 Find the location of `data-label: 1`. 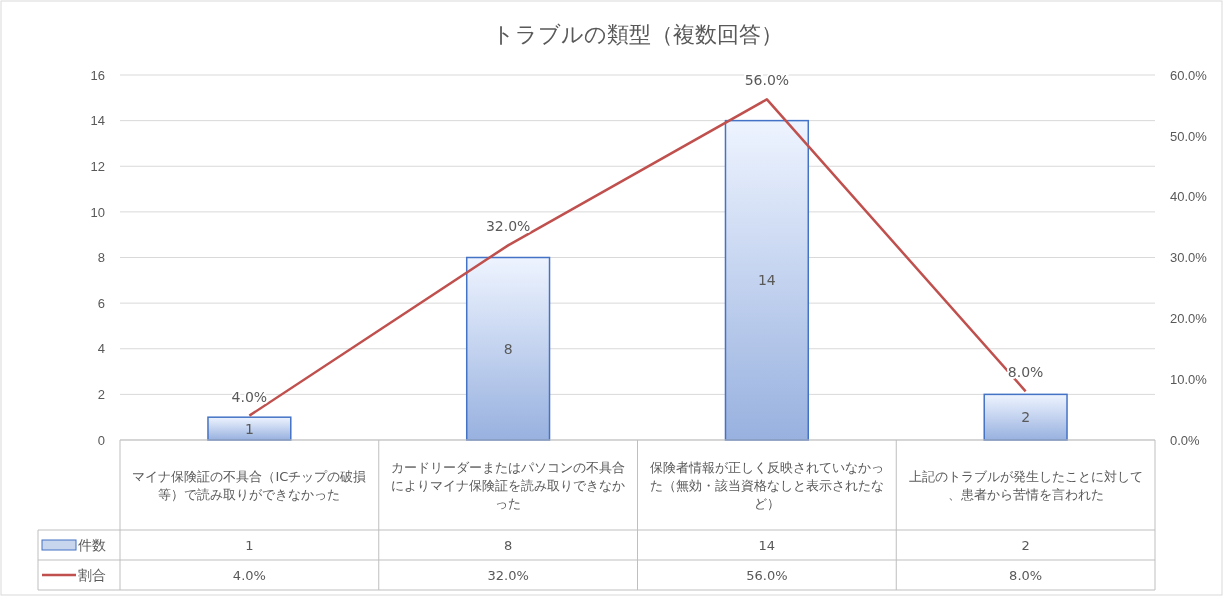

data-label: 1 is located at coordinates (249, 545).